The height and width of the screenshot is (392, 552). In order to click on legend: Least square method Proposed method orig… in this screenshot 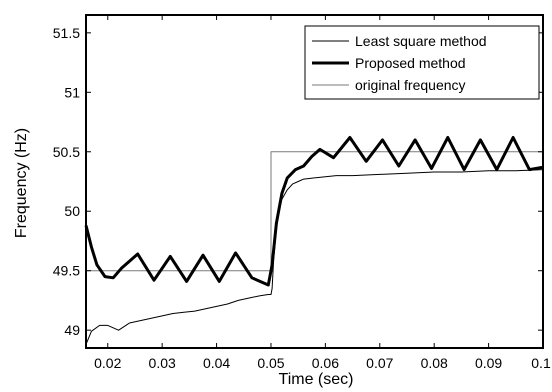, I will do `click(422, 62)`.